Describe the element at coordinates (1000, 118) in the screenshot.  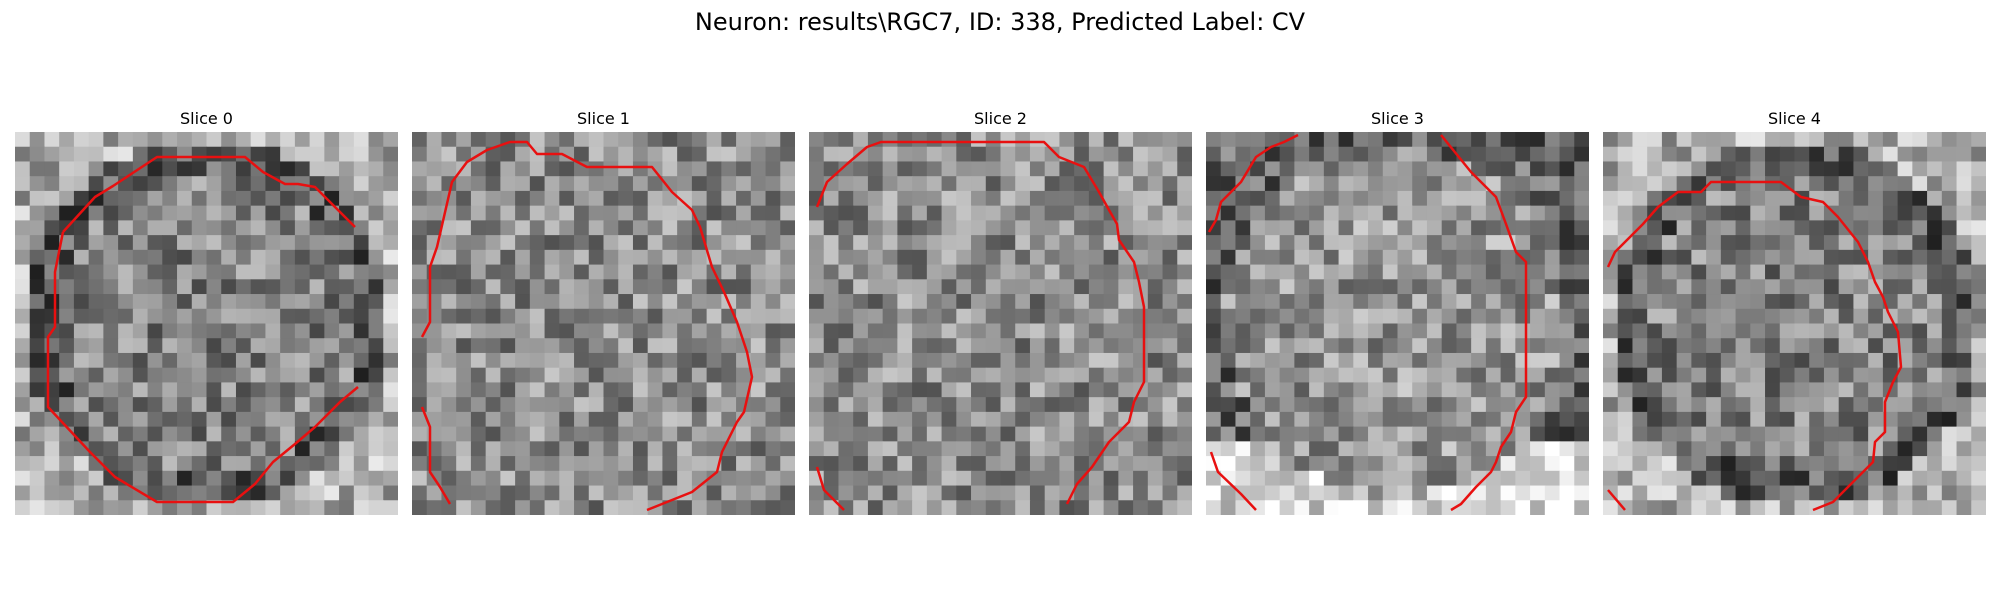
I see `slice-title: Slice 2` at that location.